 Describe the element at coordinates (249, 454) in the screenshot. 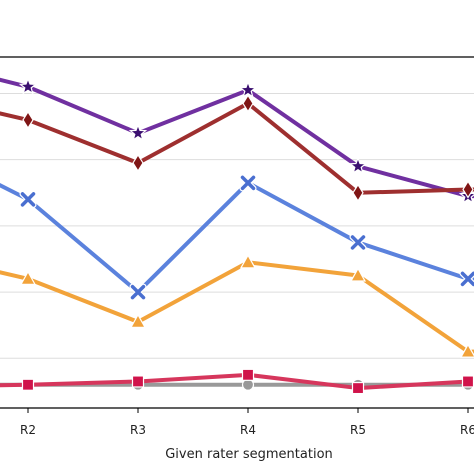

I see `x-axis-label: Given rater segmentation` at that location.